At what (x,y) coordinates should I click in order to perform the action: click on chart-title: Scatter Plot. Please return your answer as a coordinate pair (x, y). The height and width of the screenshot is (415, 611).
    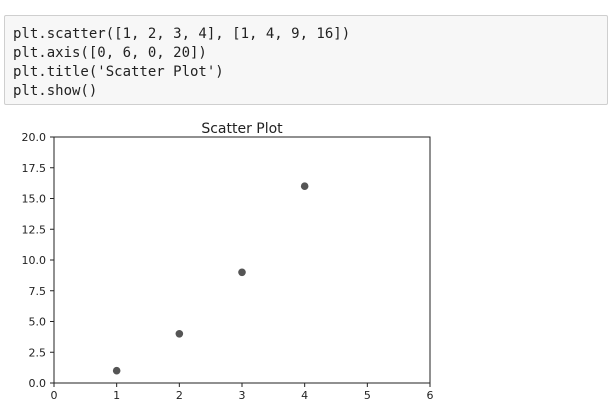
    Looking at the image, I should click on (242, 129).